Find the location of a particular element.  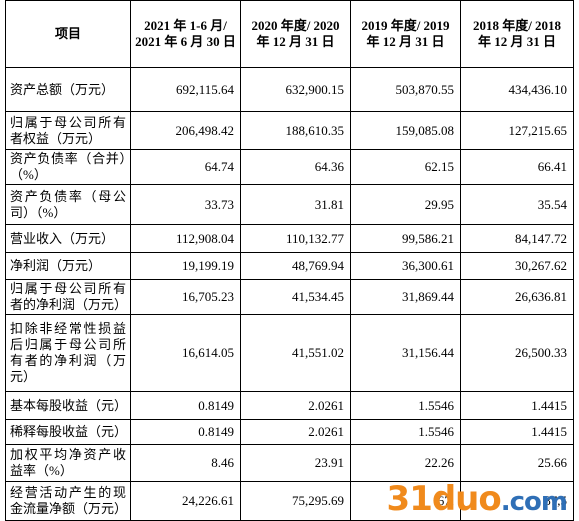

cell-value: 632,900.15 is located at coordinates (295, 89).